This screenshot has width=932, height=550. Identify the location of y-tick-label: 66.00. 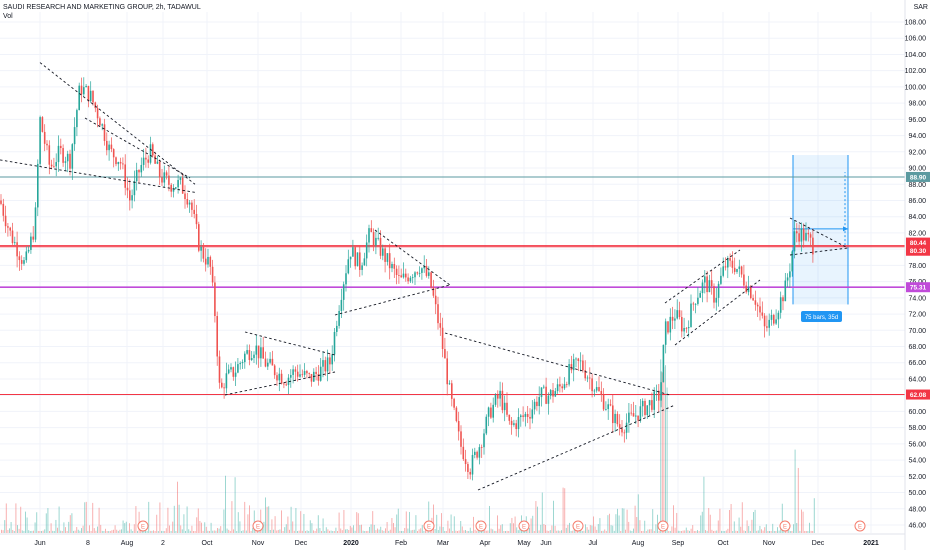
(917, 363).